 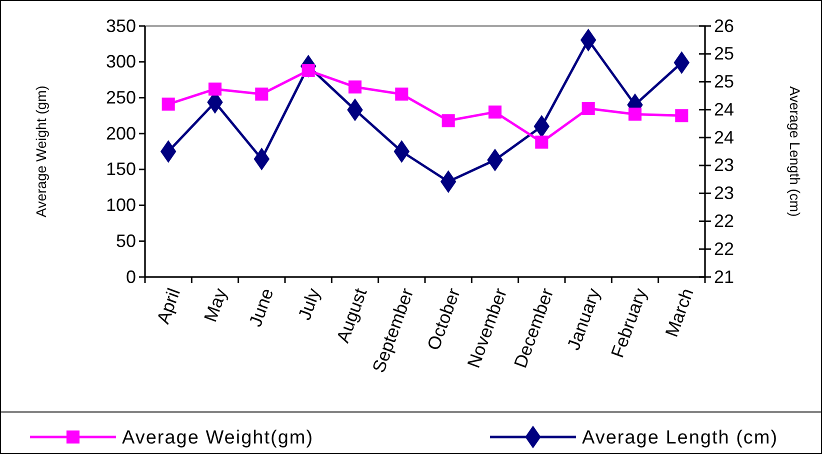 What do you see at coordinates (131, 276) in the screenshot?
I see `y-tick-label: 0` at bounding box center [131, 276].